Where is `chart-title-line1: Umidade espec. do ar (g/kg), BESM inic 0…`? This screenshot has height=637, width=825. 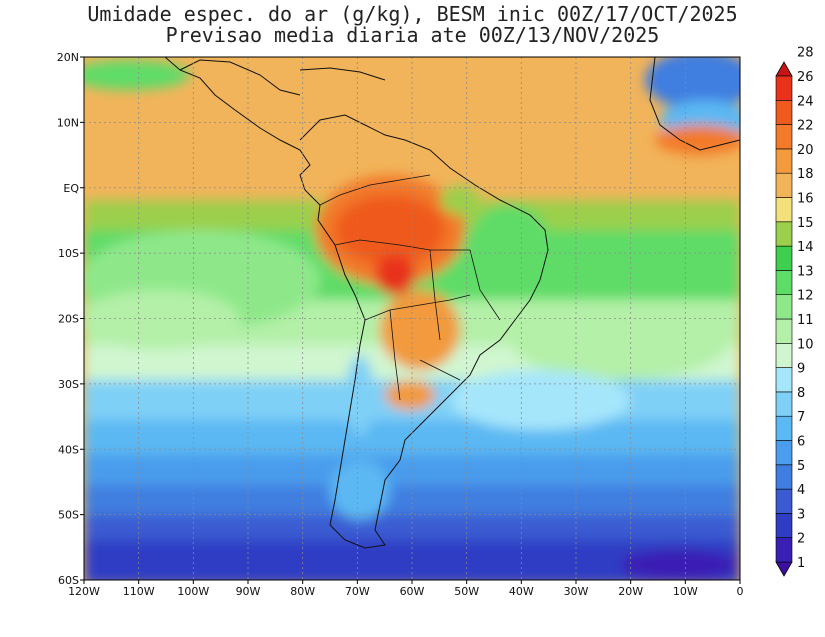 chart-title-line1: Umidade espec. do ar (g/kg), BESM inic 0… is located at coordinates (412, 14).